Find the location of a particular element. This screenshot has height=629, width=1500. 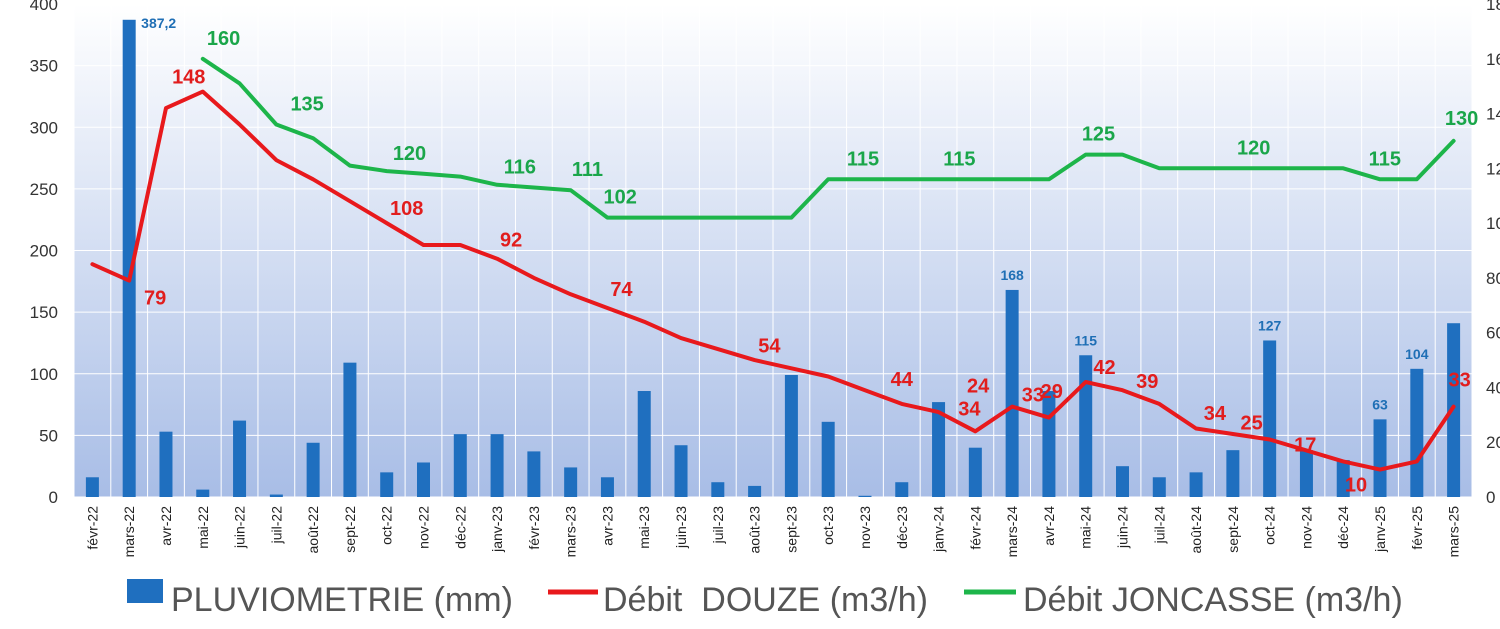

x-tick-label: juil-24 is located at coordinates (1159, 525).